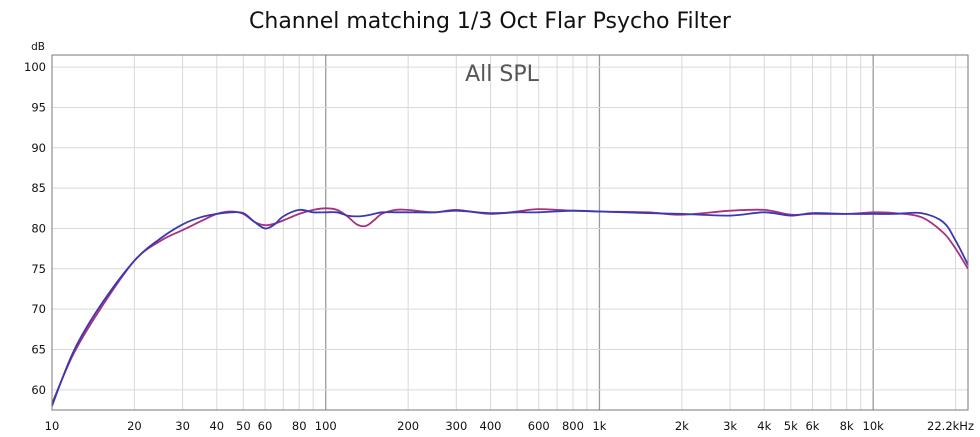 The image size is (980, 437). What do you see at coordinates (134, 426) in the screenshot?
I see `x-tick-label: 20` at bounding box center [134, 426].